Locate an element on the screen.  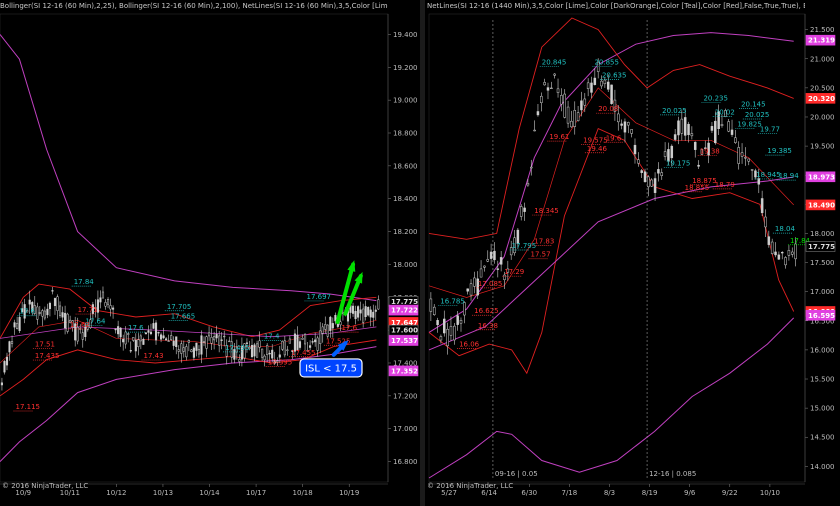
level-label: 20.235 is located at coordinates (715, 99).